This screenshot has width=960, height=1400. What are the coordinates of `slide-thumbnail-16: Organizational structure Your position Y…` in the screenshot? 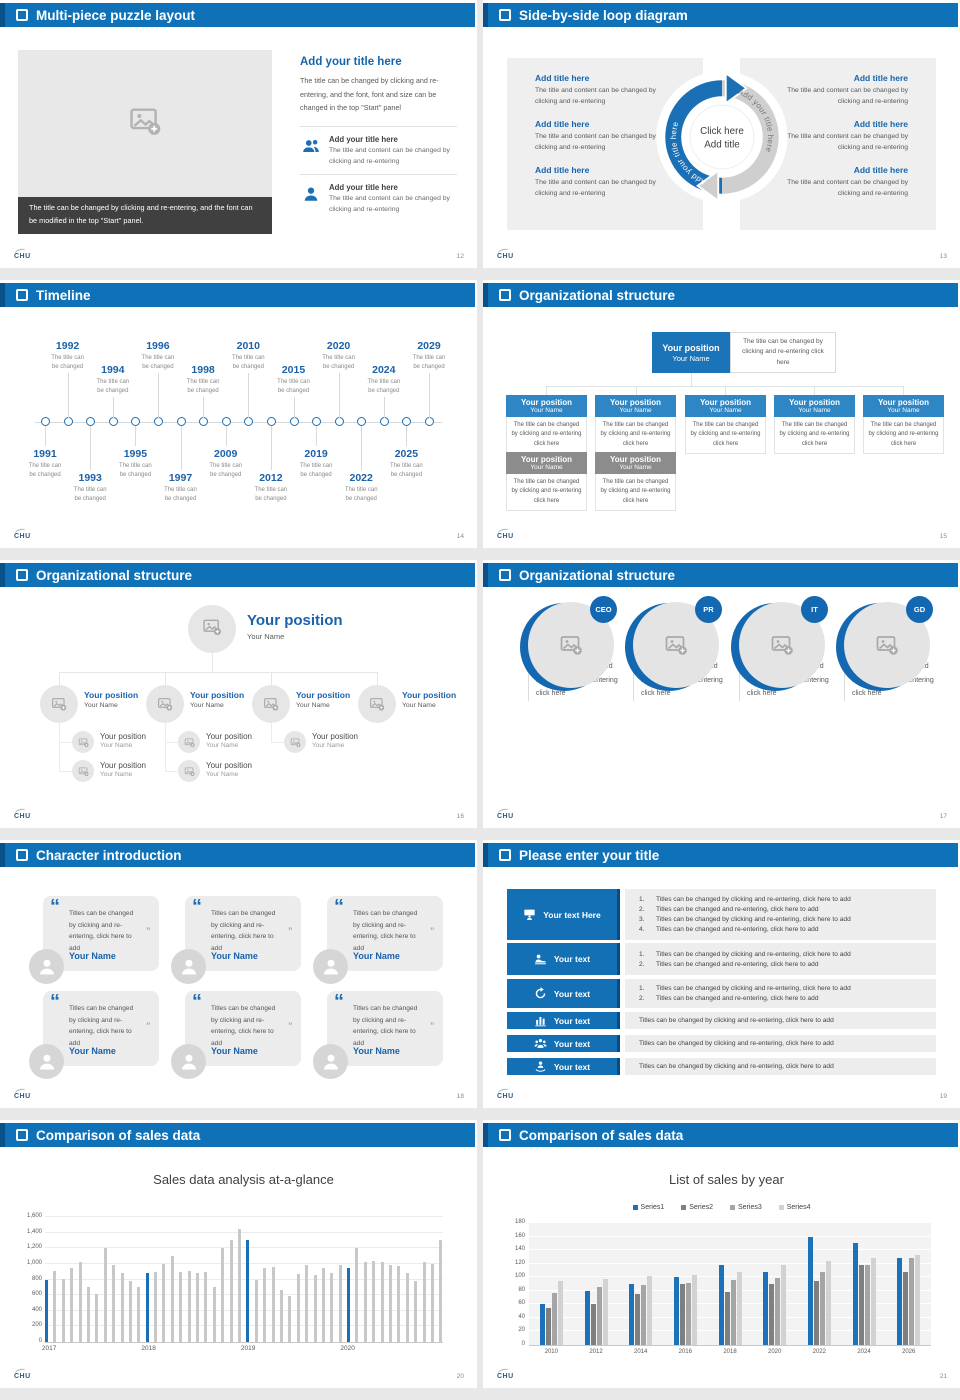 It's located at (238, 694).